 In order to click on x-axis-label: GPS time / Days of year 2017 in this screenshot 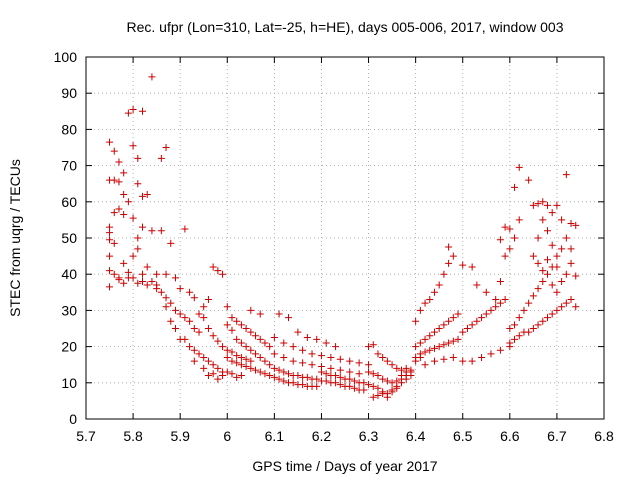, I will do `click(344, 466)`.